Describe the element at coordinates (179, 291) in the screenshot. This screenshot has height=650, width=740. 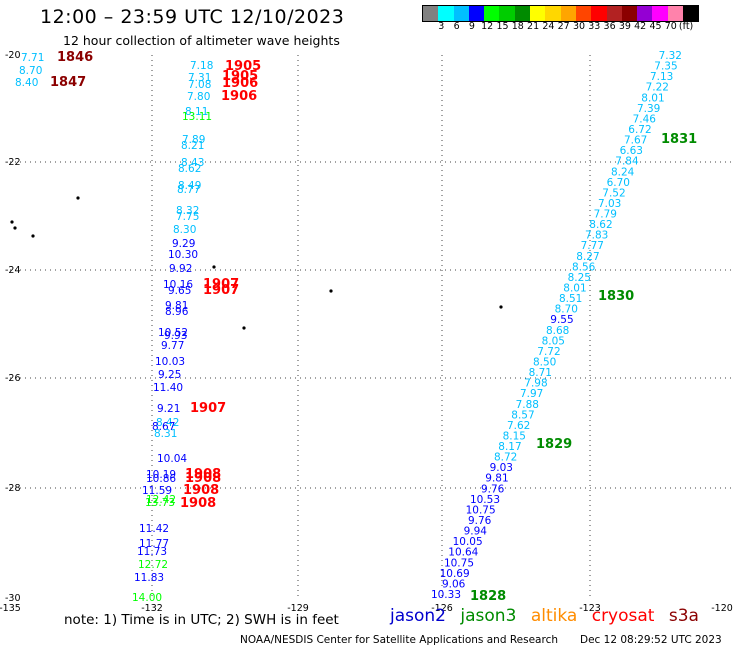
I see `swh-label: 9.65` at that location.